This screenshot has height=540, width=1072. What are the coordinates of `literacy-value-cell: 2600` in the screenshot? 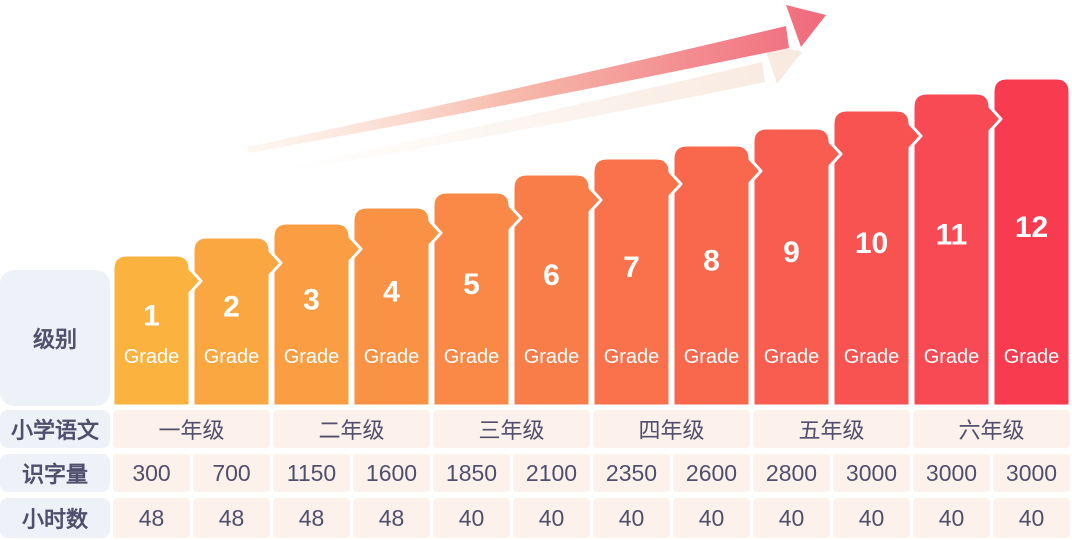 It's located at (711, 473).